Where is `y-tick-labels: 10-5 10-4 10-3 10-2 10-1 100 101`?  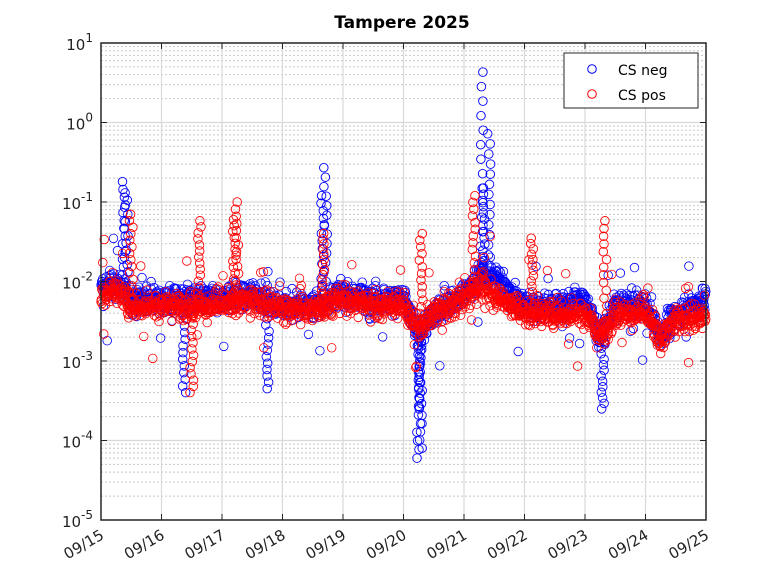
y-tick-labels: 10-5 10-4 10-3 10-2 10-1 100 101 is located at coordinates (77, 281).